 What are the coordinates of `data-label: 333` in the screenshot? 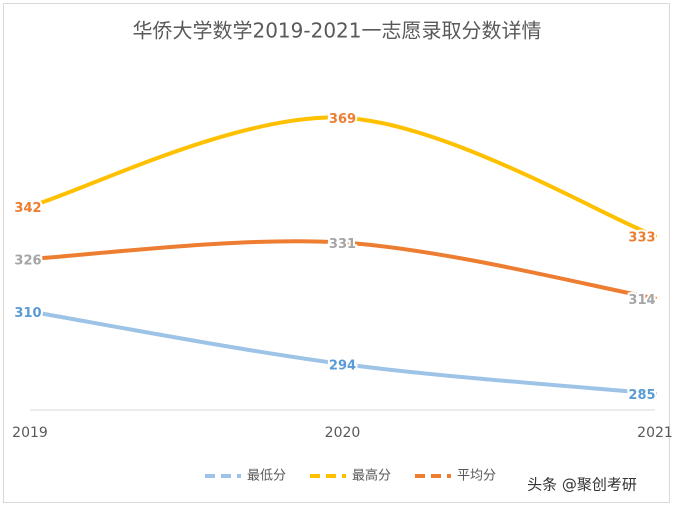 It's located at (641, 237).